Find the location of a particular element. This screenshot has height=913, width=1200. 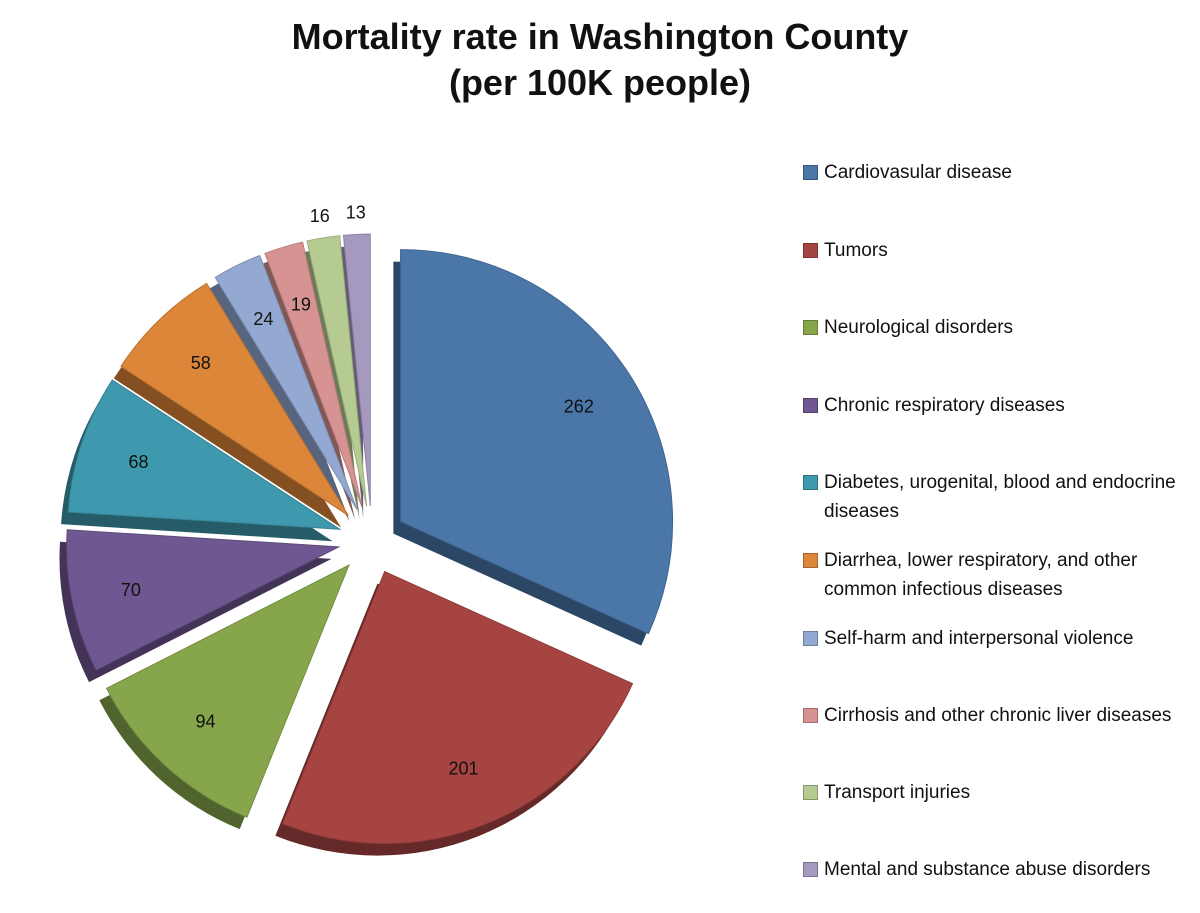

legend-label: Transport injuries is located at coordinates (897, 792).